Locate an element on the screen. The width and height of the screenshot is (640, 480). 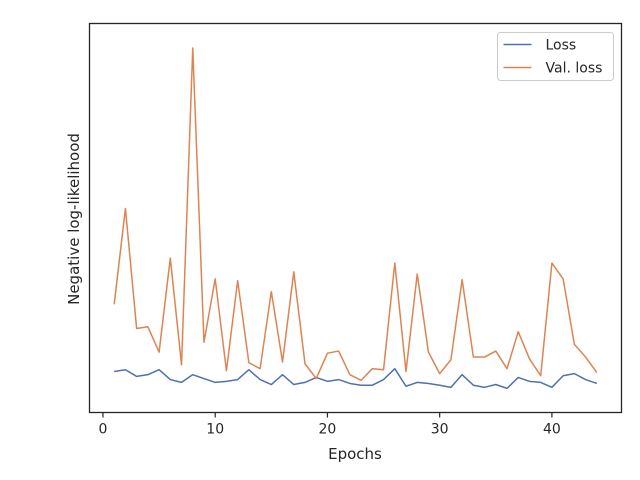
legend: Loss Val. loss is located at coordinates (555, 56).